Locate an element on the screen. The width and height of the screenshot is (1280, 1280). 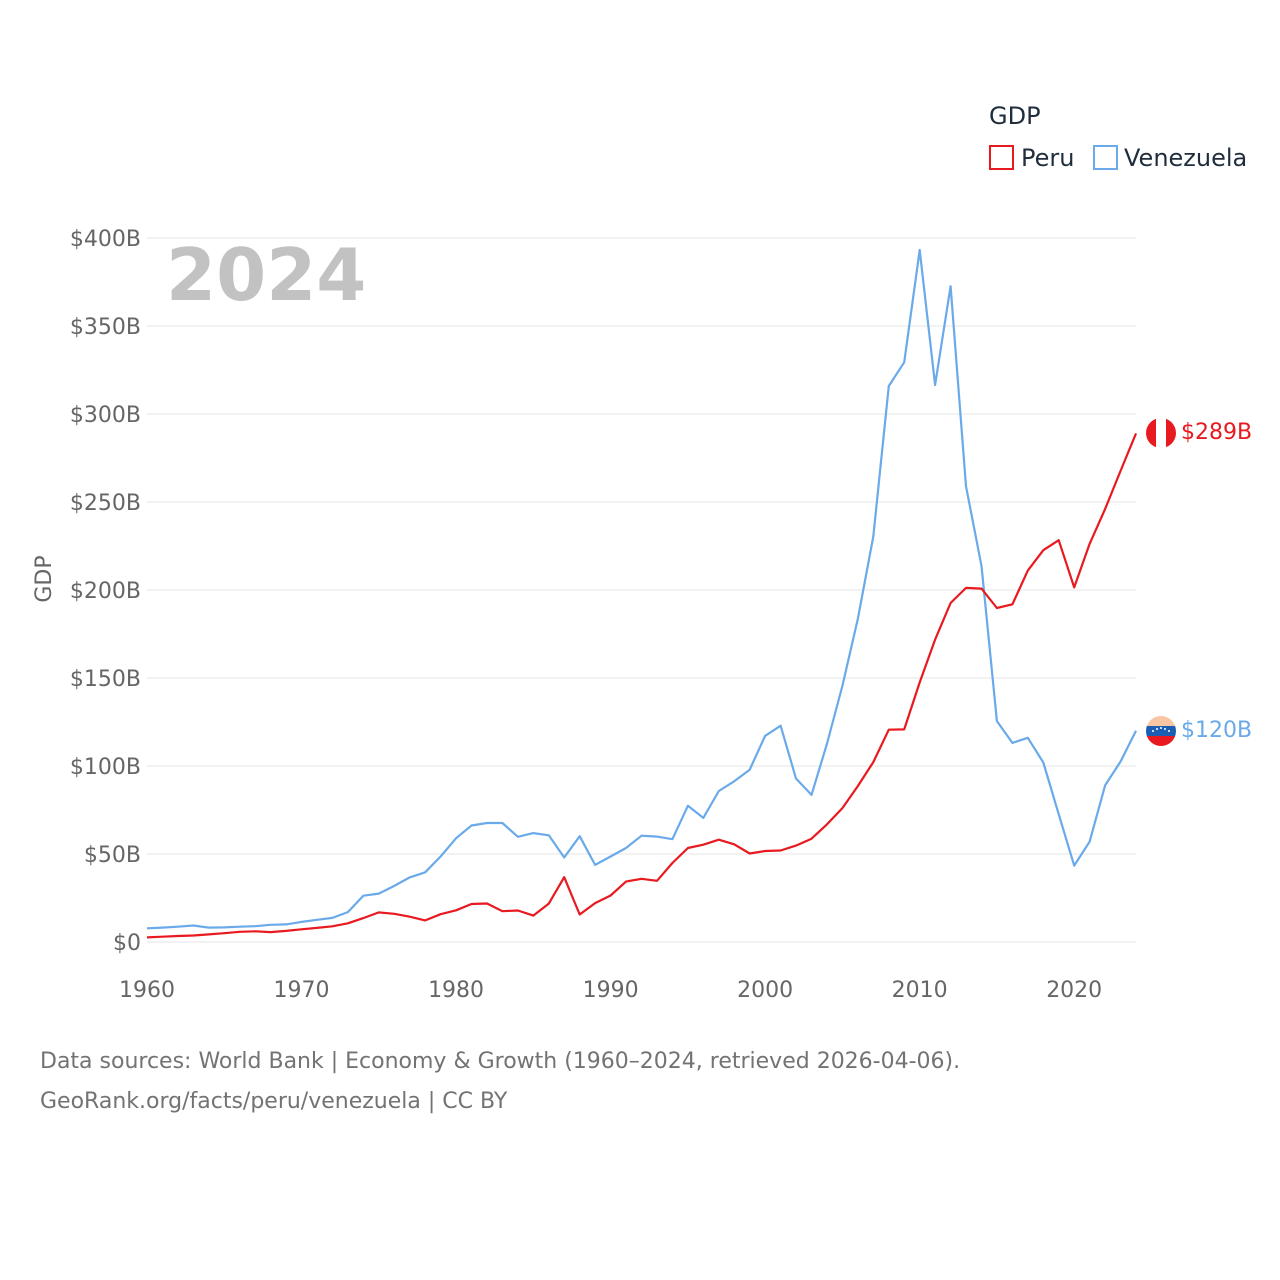
y-tick-label: $100B is located at coordinates (105, 767).